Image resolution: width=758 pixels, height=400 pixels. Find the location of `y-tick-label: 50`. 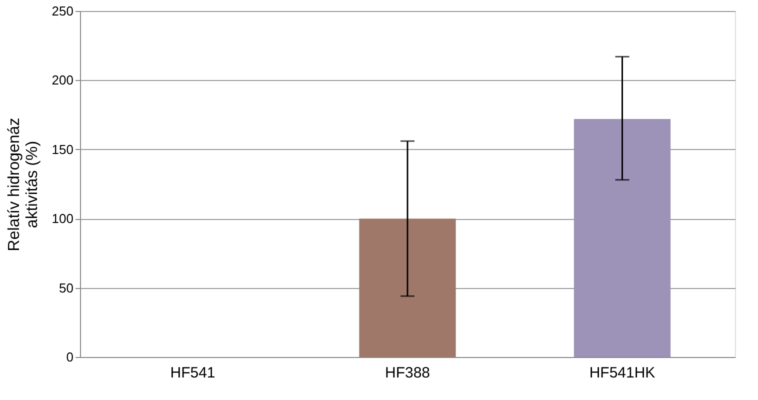

y-tick-label: 50 is located at coordinates (66, 288).